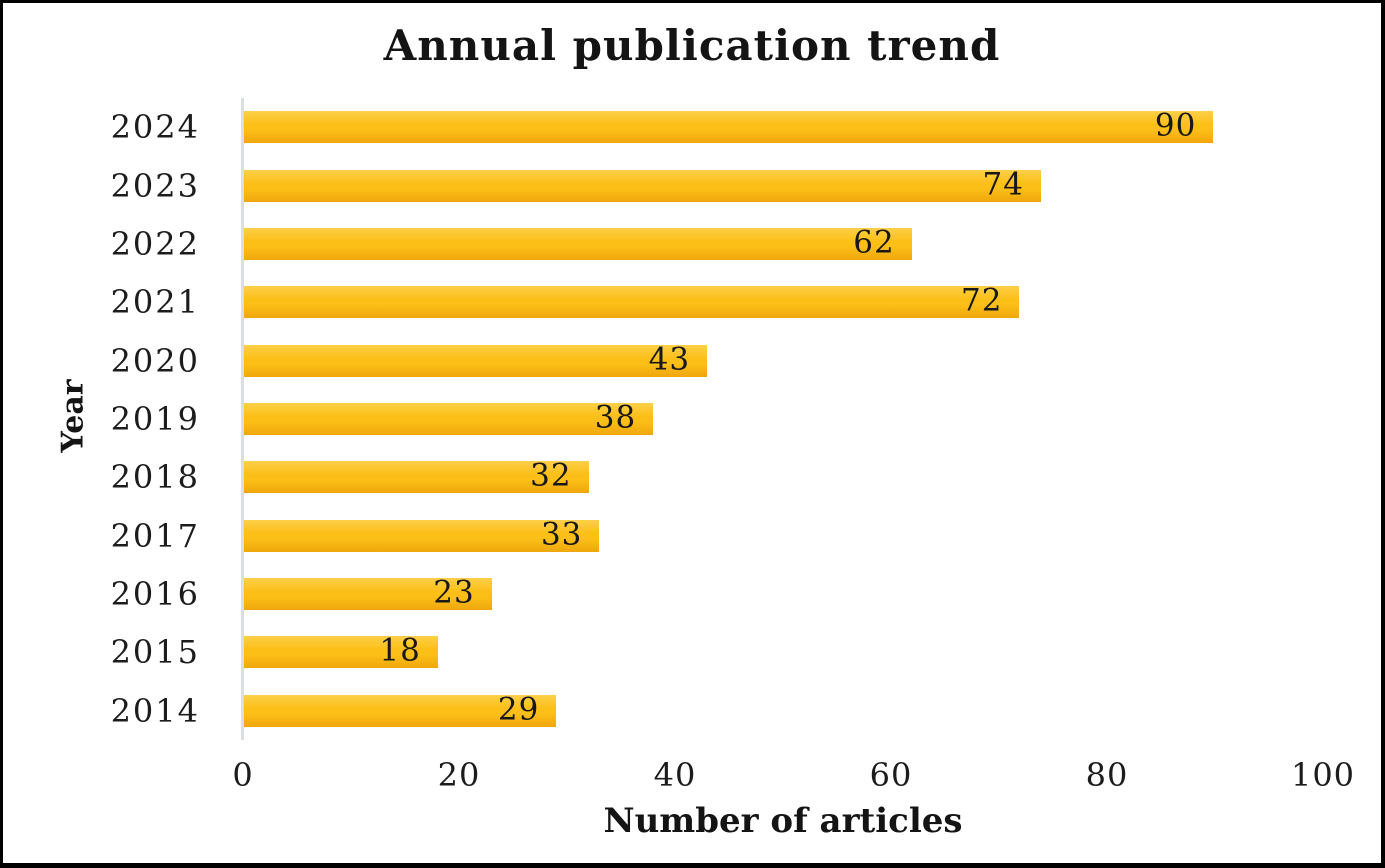  I want to click on x-axis-title: Number of articles, so click(783, 821).